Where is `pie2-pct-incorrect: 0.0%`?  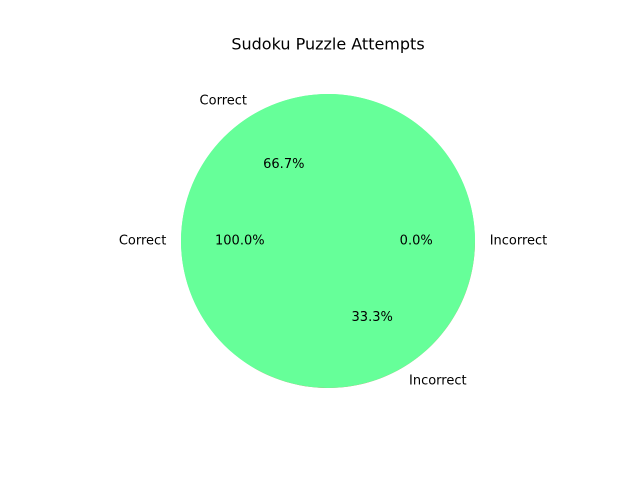 pie2-pct-incorrect: 0.0% is located at coordinates (416, 241).